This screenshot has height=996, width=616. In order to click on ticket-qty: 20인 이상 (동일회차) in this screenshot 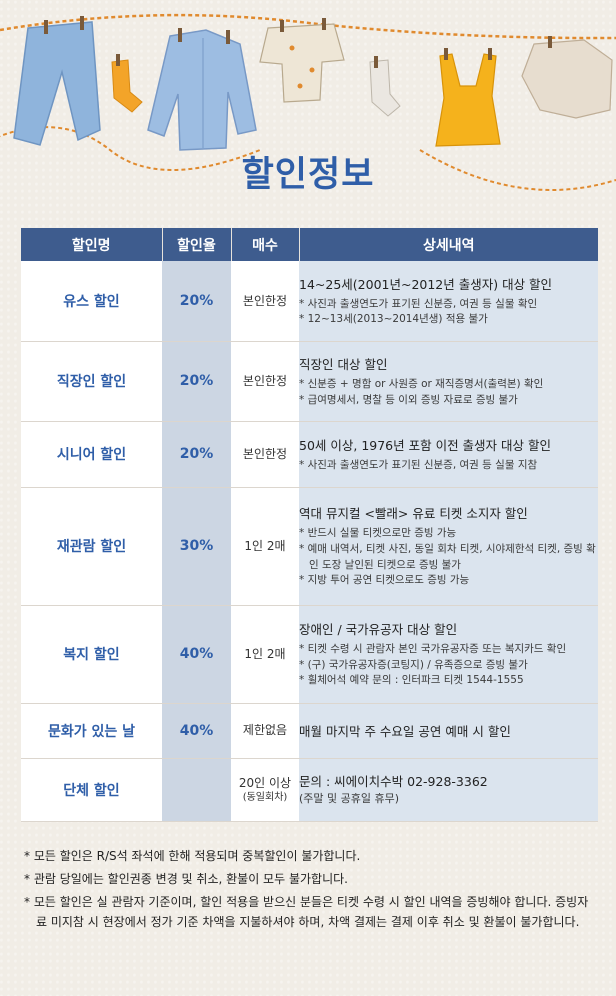, I will do `click(265, 790)`.